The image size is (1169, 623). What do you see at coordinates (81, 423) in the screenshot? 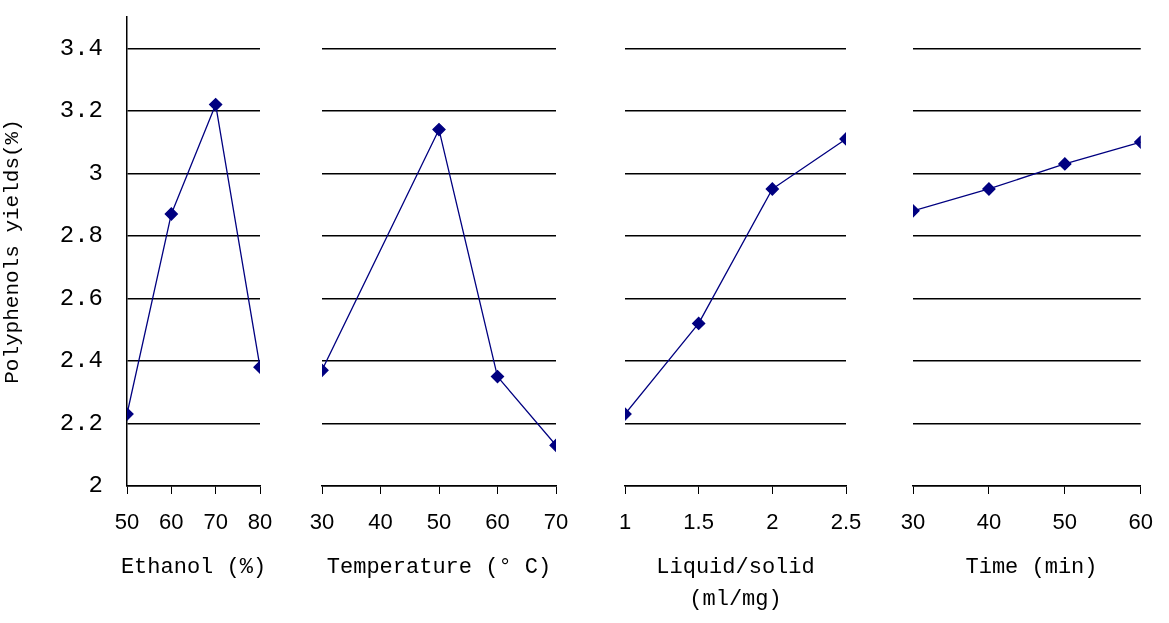
I see `y-tick-label: 2.2` at bounding box center [81, 423].